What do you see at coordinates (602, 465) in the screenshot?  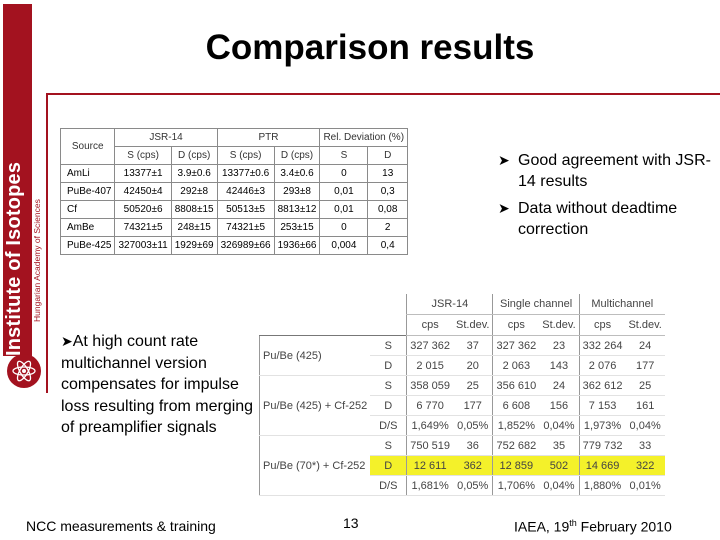 I see `cell: 14 669` at bounding box center [602, 465].